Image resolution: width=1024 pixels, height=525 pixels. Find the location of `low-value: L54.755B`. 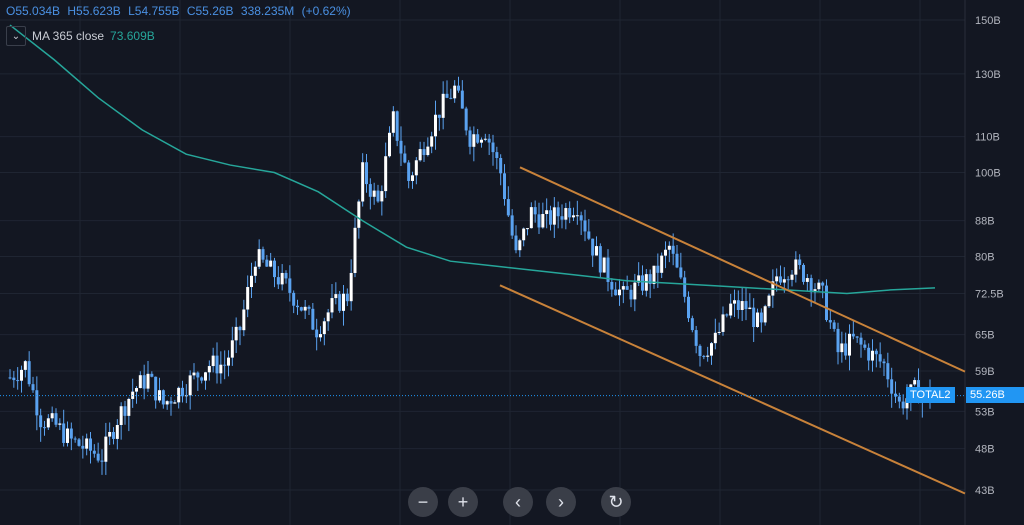

low-value: L54.755B is located at coordinates (154, 11).